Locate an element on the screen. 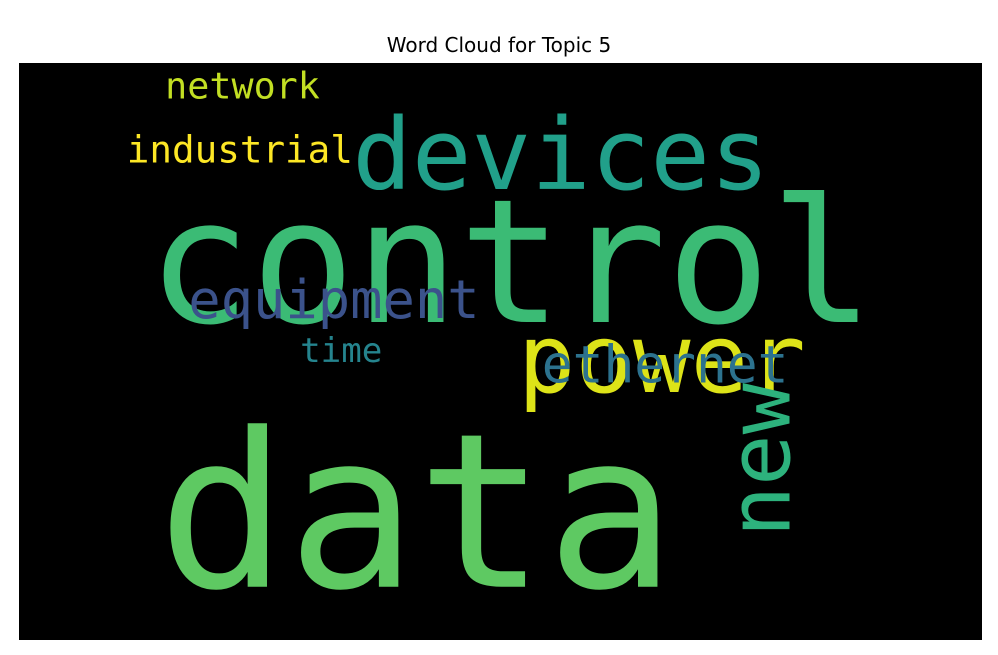  word-industrial: industrial is located at coordinates (240, 149).